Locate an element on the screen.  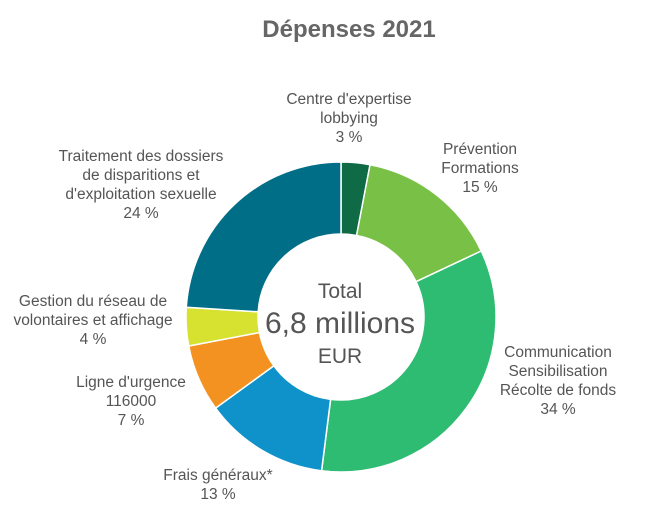
slice-value-label: 7 % is located at coordinates (131, 420).